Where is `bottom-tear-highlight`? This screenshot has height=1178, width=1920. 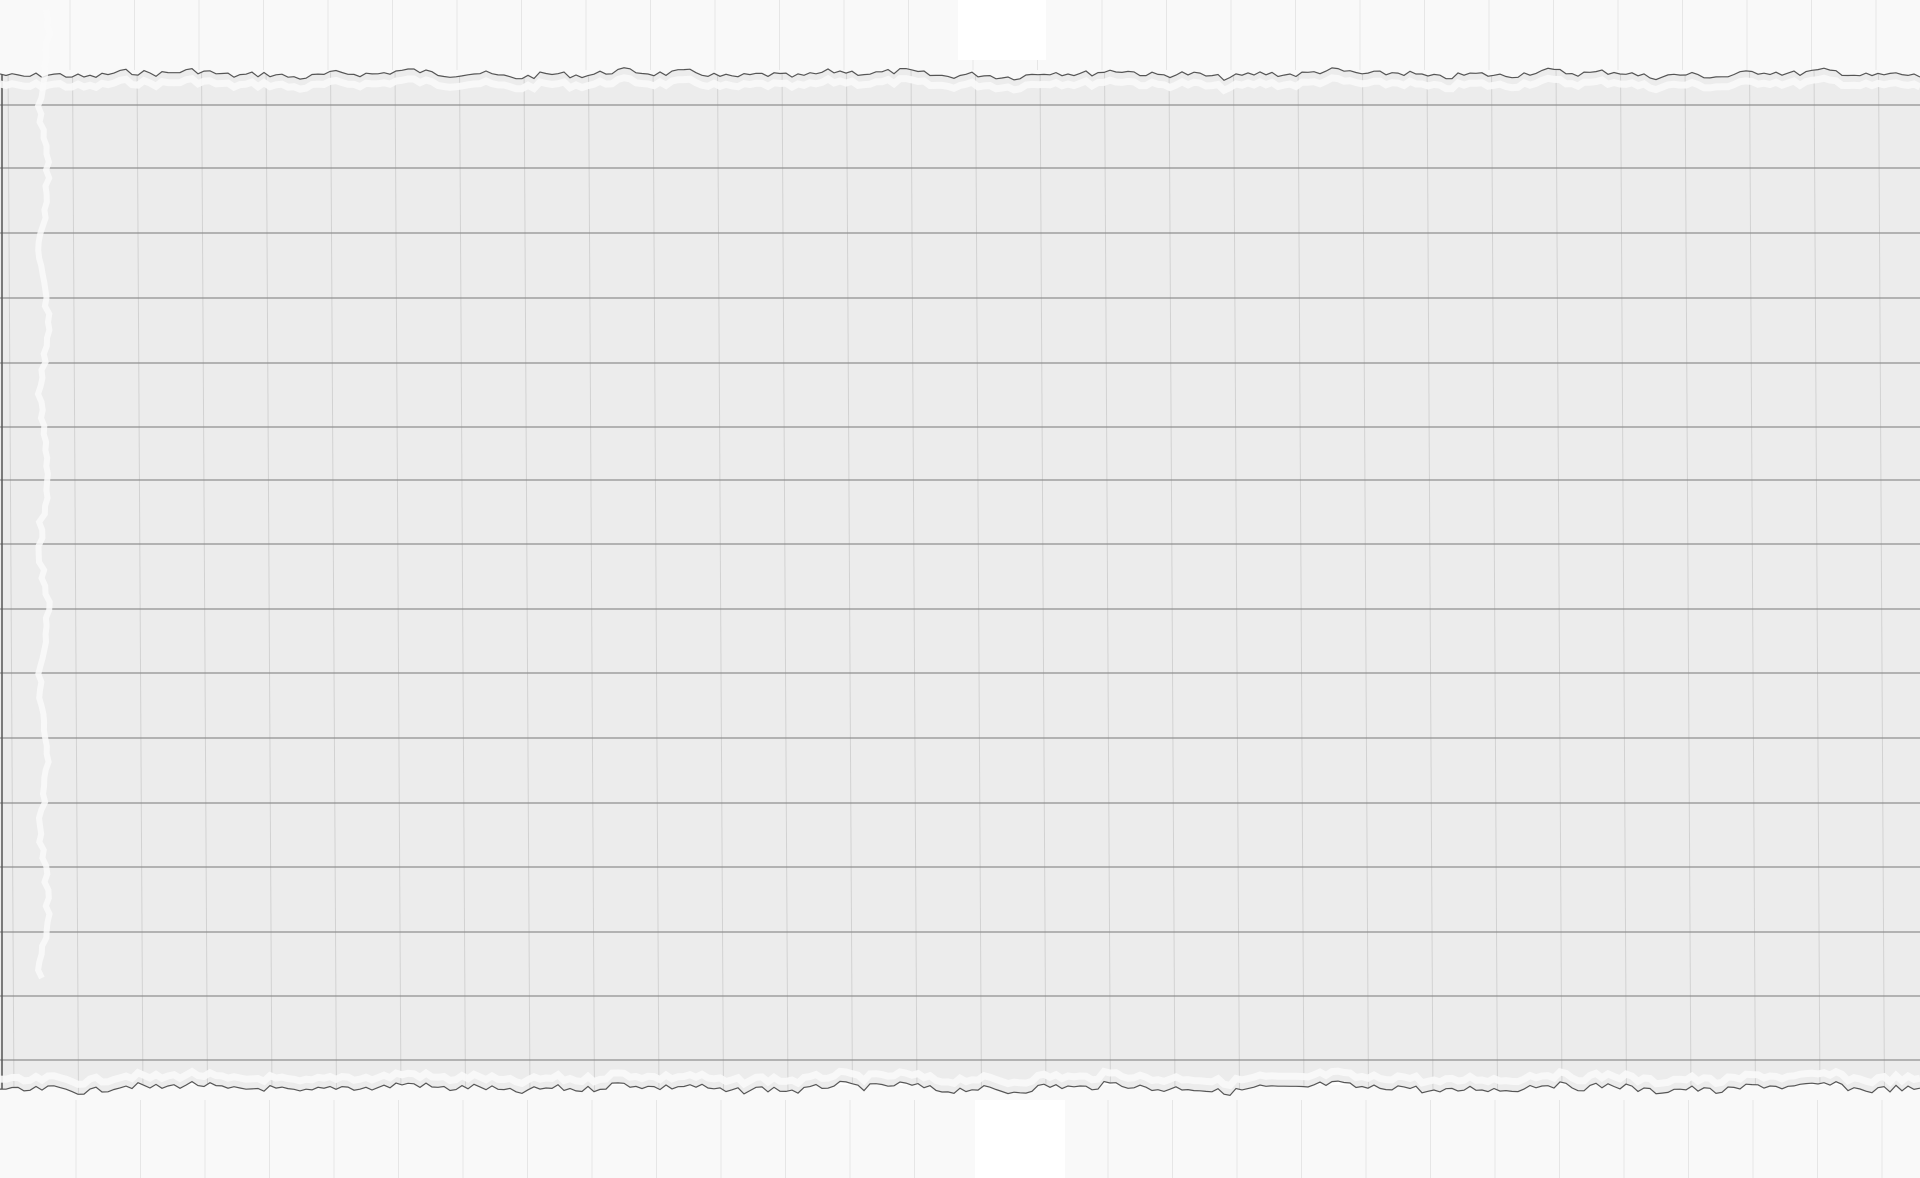
bottom-tear-highlight is located at coordinates (960, 1078).